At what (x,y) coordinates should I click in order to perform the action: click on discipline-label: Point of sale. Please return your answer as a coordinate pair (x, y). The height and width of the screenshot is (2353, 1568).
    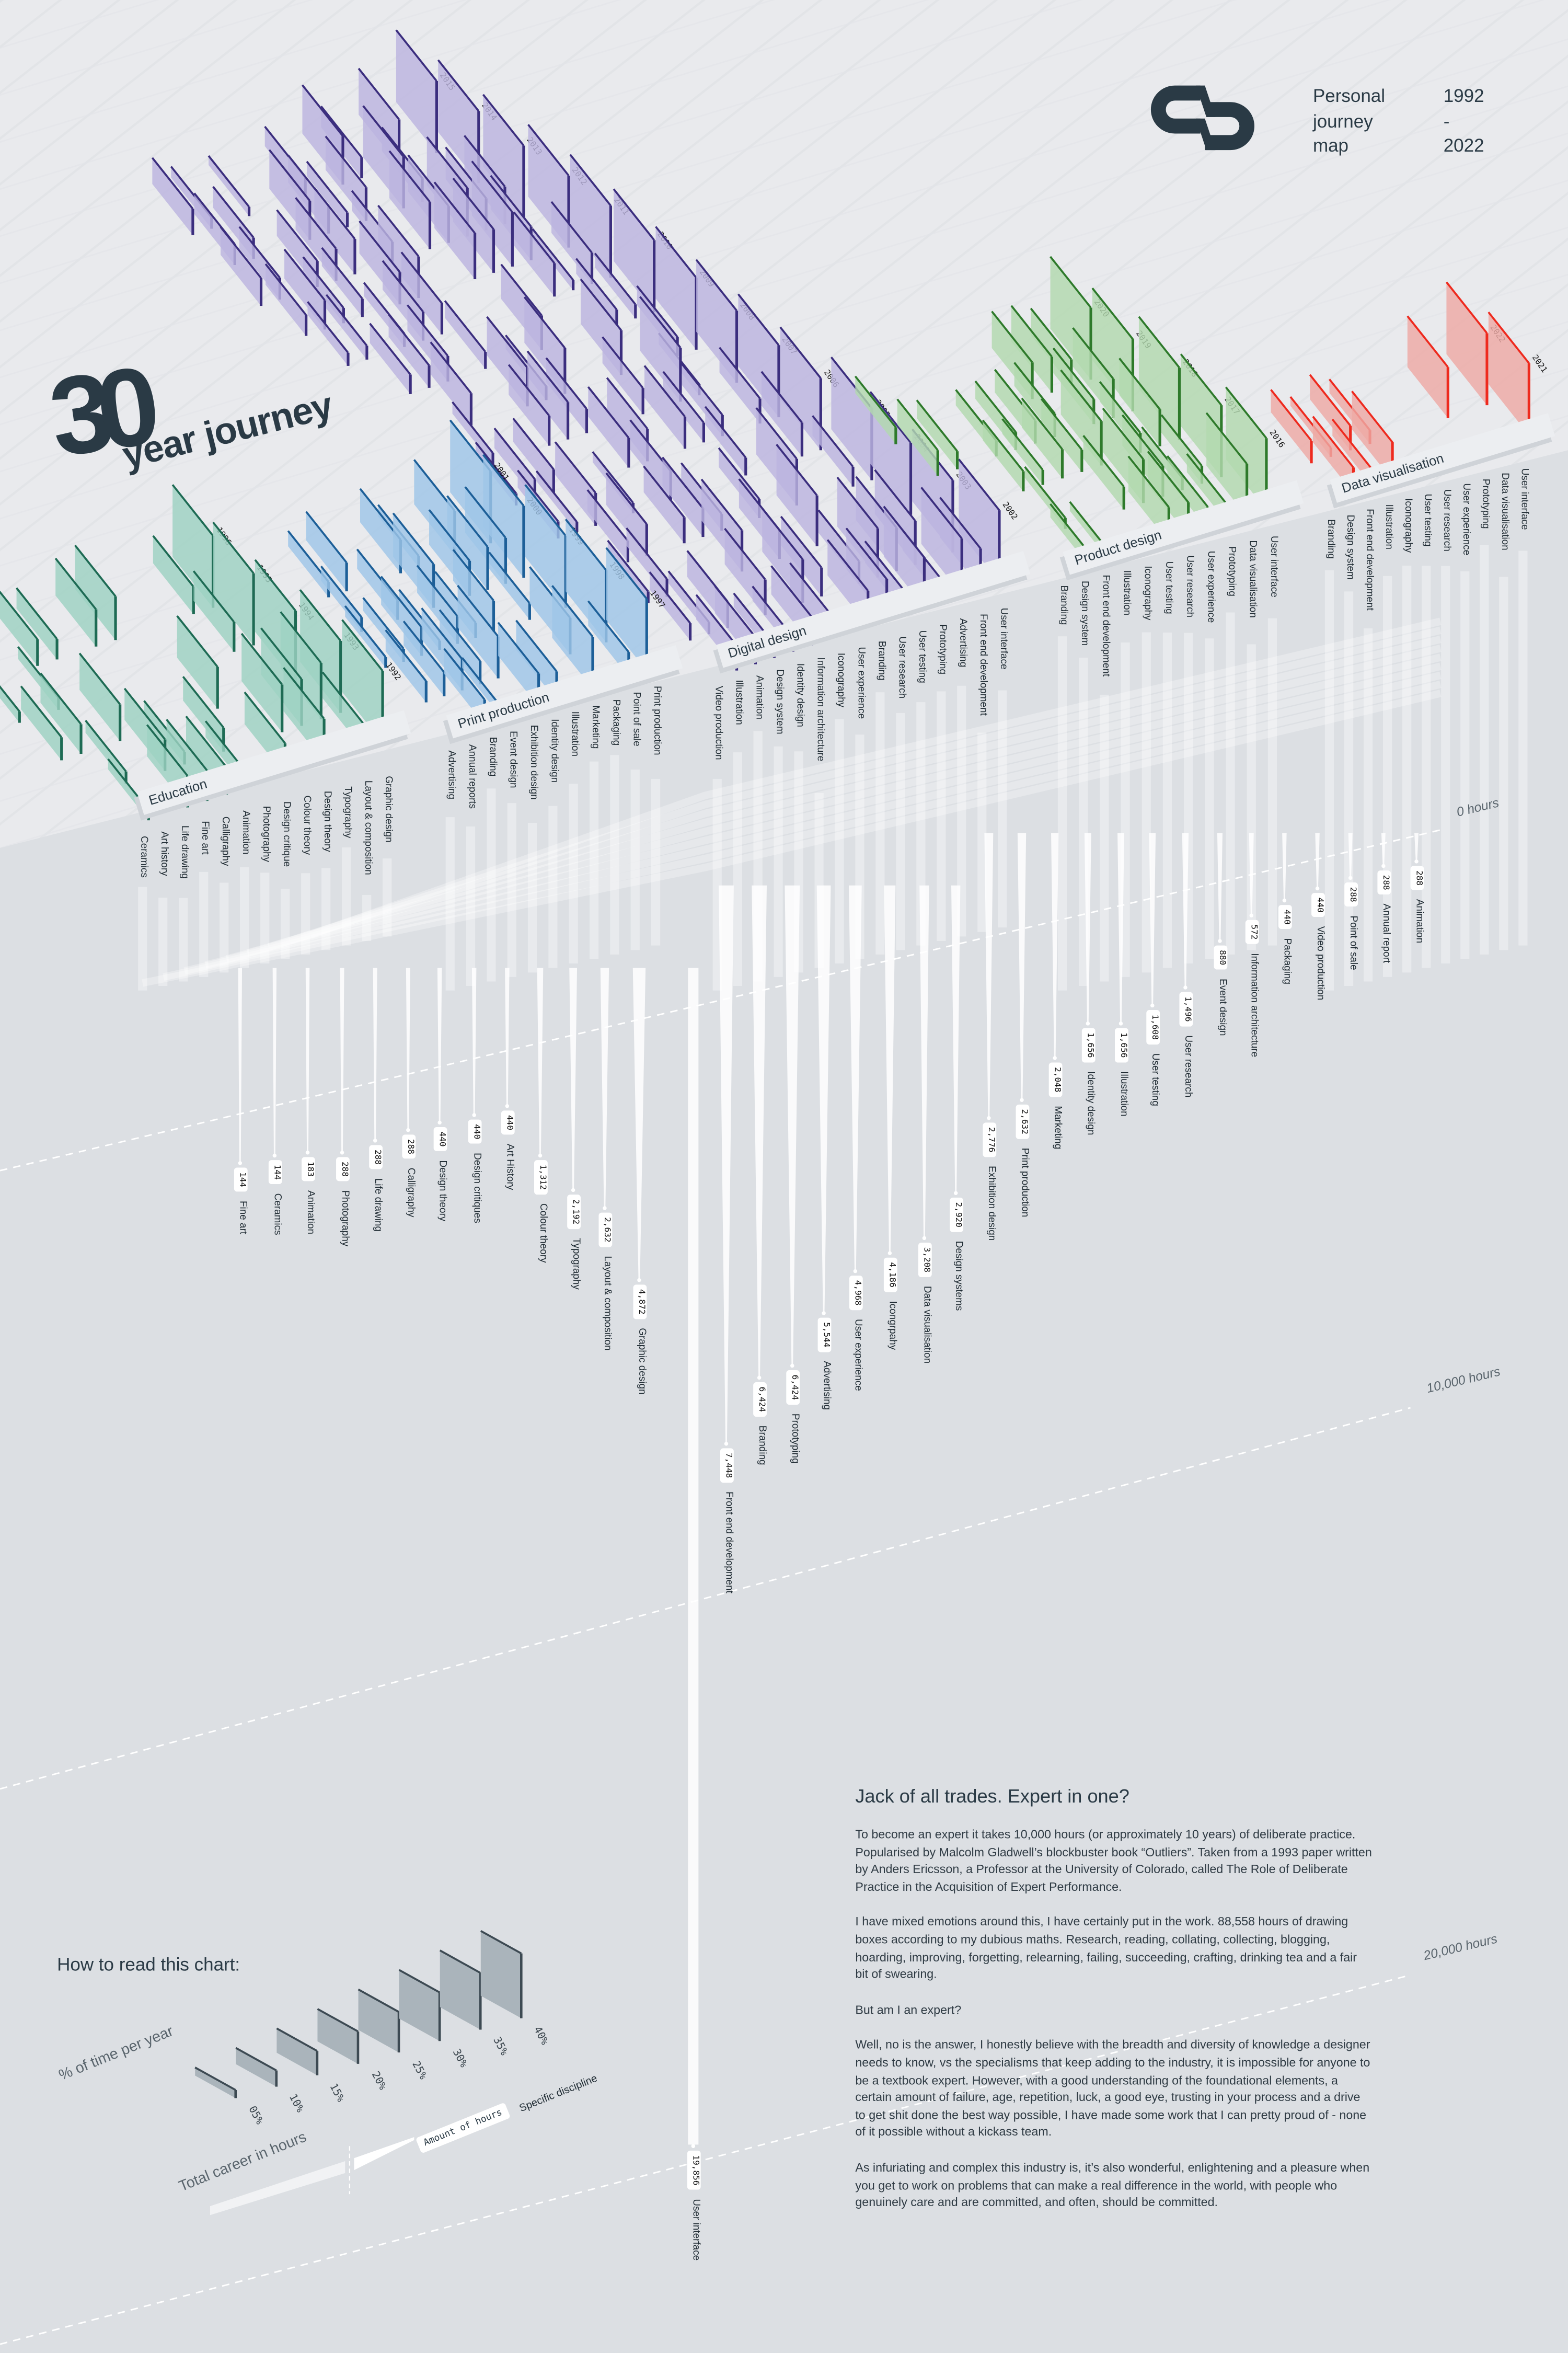
    Looking at the image, I should click on (1352, 942).